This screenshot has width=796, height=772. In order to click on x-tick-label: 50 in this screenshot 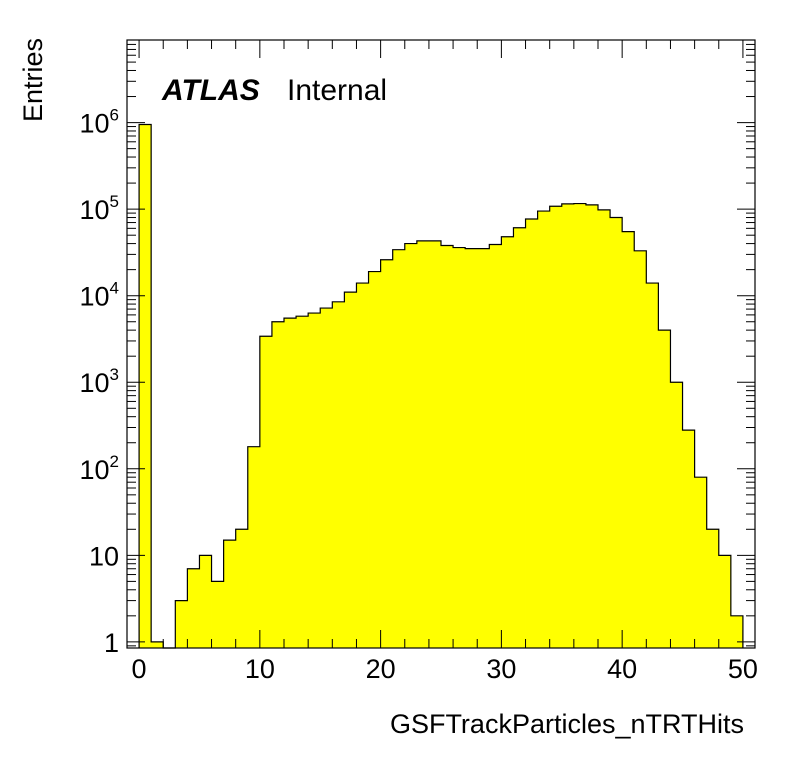, I will do `click(743, 669)`.